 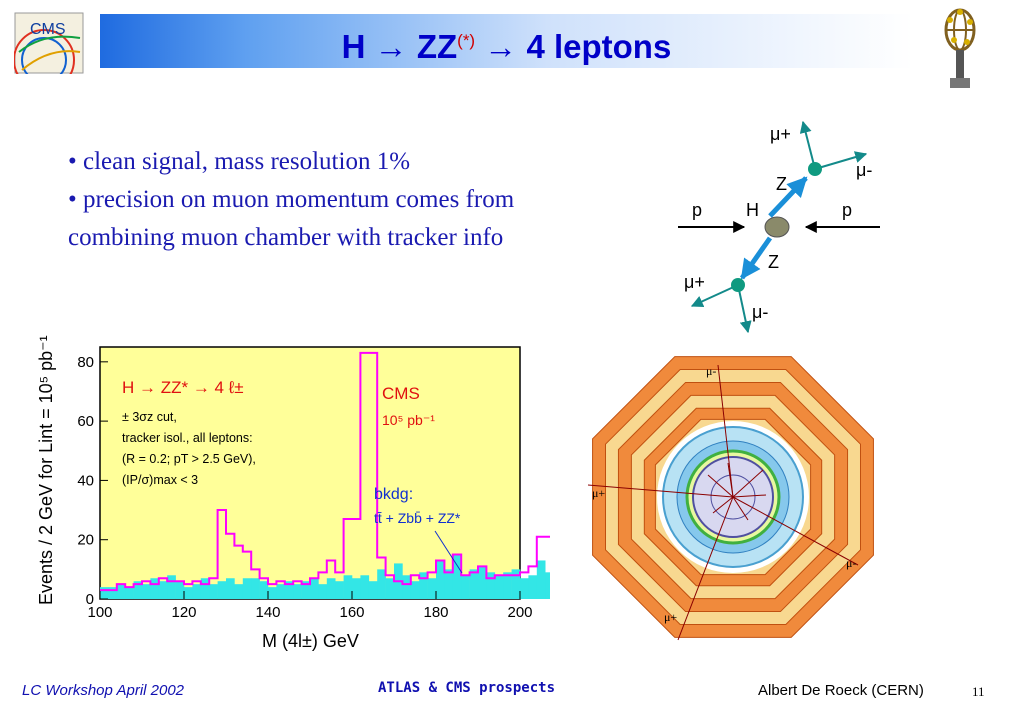 I want to click on atlas-logo-icon, so click(x=960, y=48).